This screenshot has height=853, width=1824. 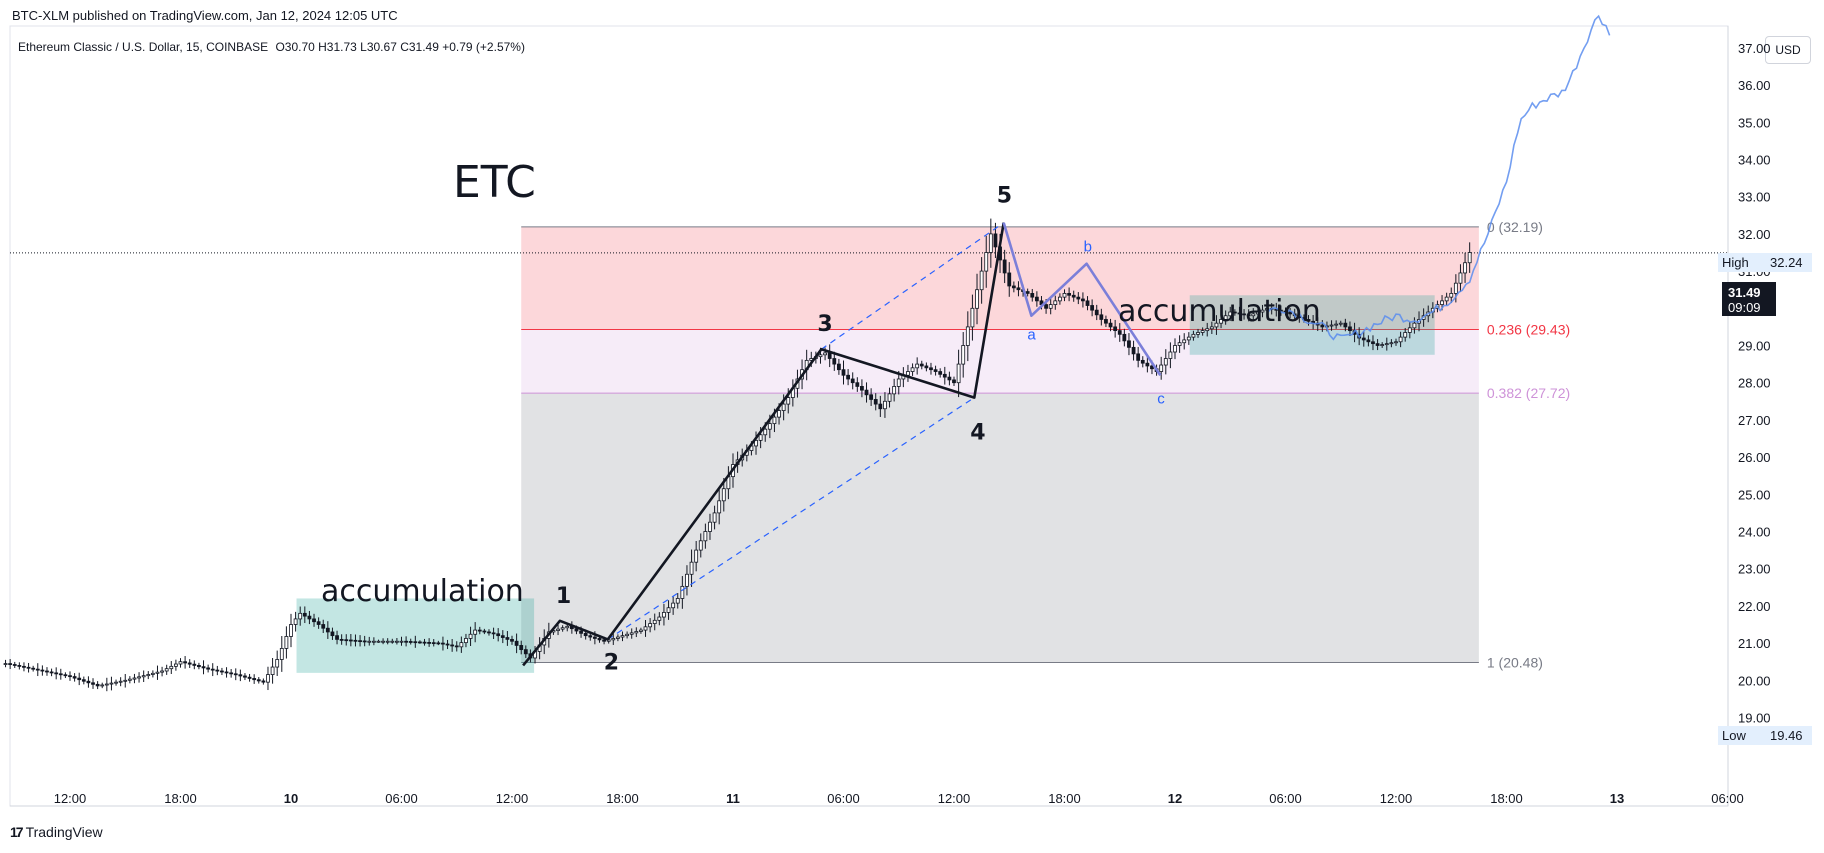 What do you see at coordinates (64, 832) in the screenshot?
I see `brand-name: TradingView` at bounding box center [64, 832].